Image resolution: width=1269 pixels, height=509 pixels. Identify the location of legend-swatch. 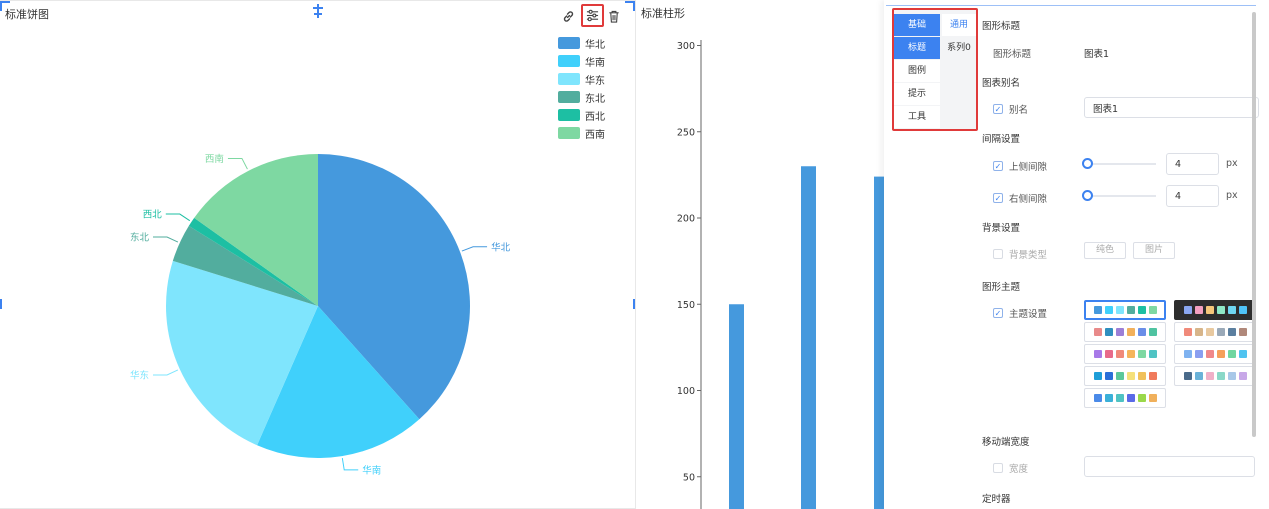
(569, 97).